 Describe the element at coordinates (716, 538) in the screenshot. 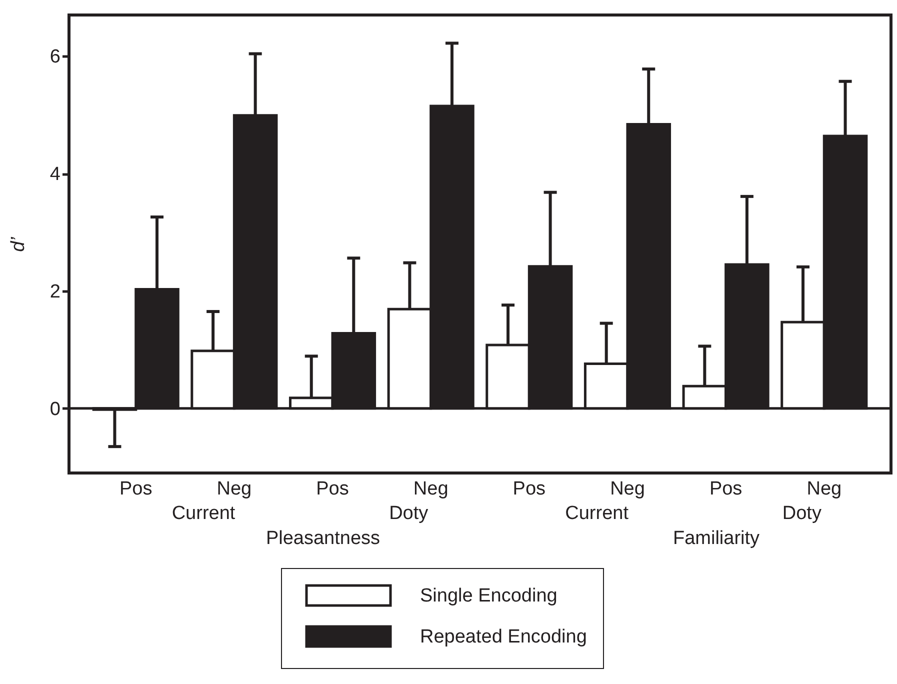

I see `text: Familiarity` at that location.